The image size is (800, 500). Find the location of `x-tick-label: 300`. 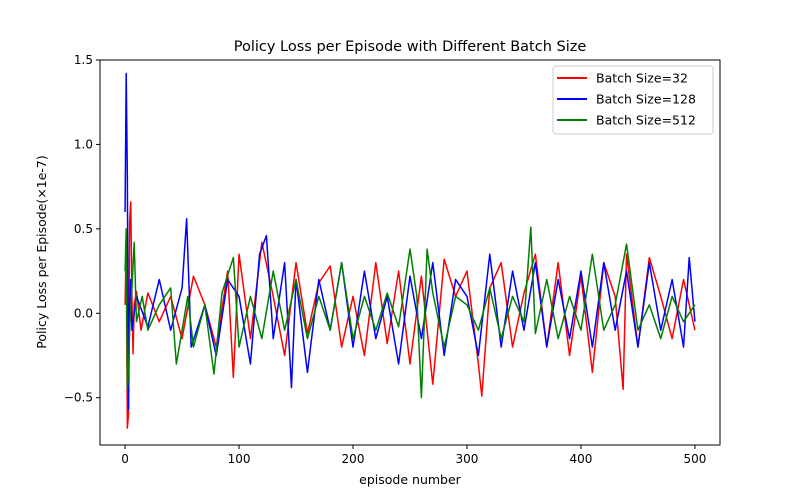

x-tick-label: 300 is located at coordinates (467, 459).